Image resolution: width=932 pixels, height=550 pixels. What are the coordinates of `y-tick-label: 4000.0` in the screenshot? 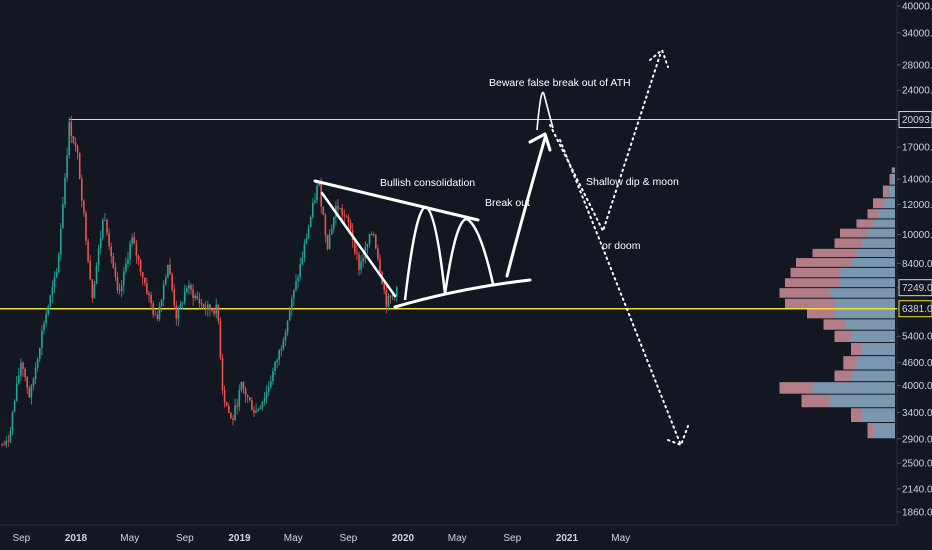 It's located at (917, 386).